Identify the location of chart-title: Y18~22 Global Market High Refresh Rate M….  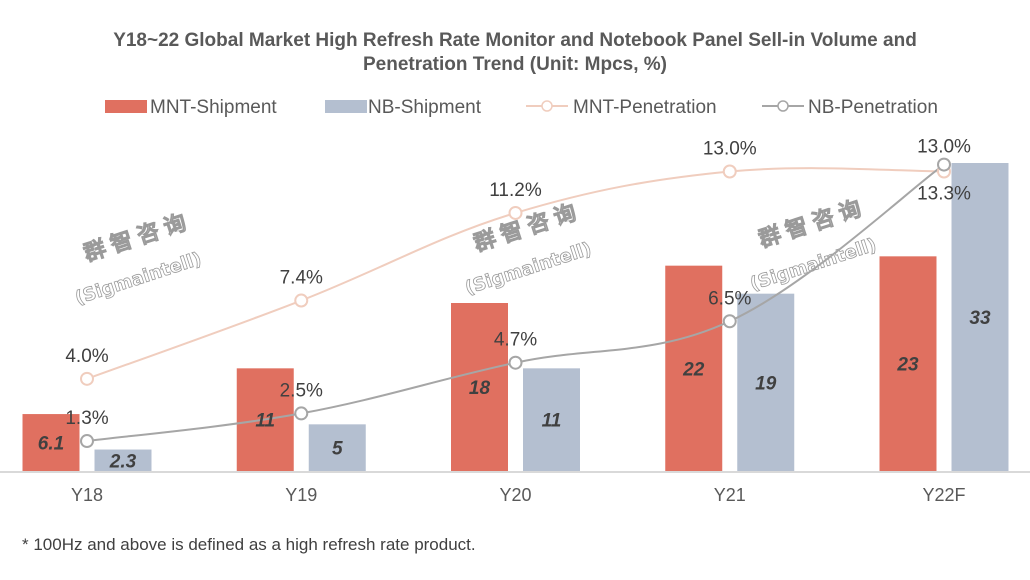
(515, 53).